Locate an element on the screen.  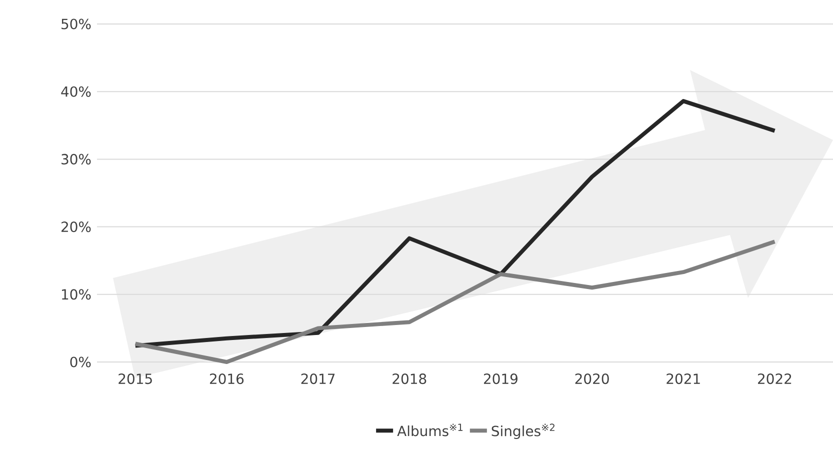
x-tick-label: 2019 is located at coordinates (501, 379).